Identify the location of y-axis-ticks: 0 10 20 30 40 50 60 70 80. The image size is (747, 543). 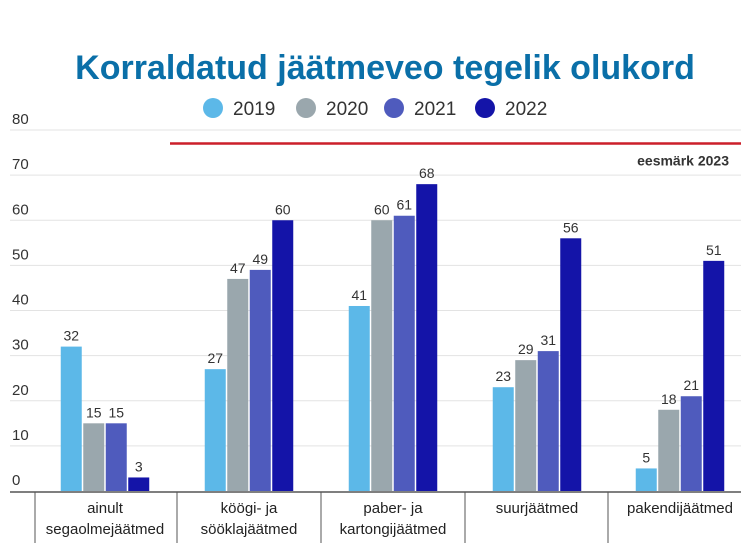
(20, 300).